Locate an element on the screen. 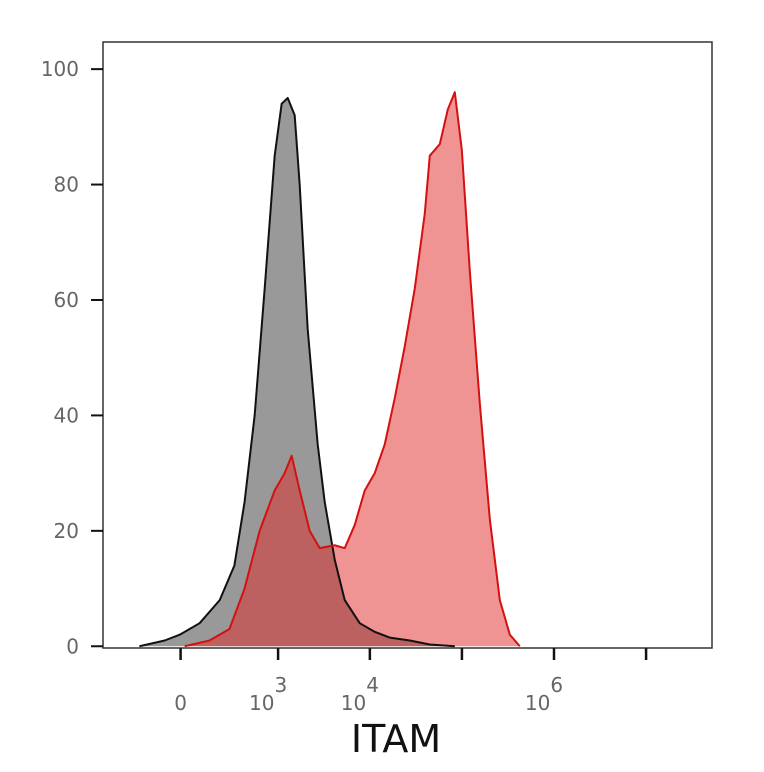 This screenshot has height=772, width=764. y-tick-label: 20 is located at coordinates (66, 531).